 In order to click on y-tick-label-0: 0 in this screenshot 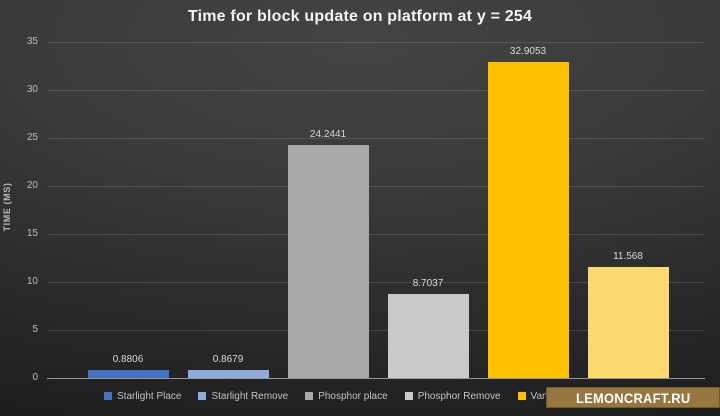, I will do `click(35, 377)`.